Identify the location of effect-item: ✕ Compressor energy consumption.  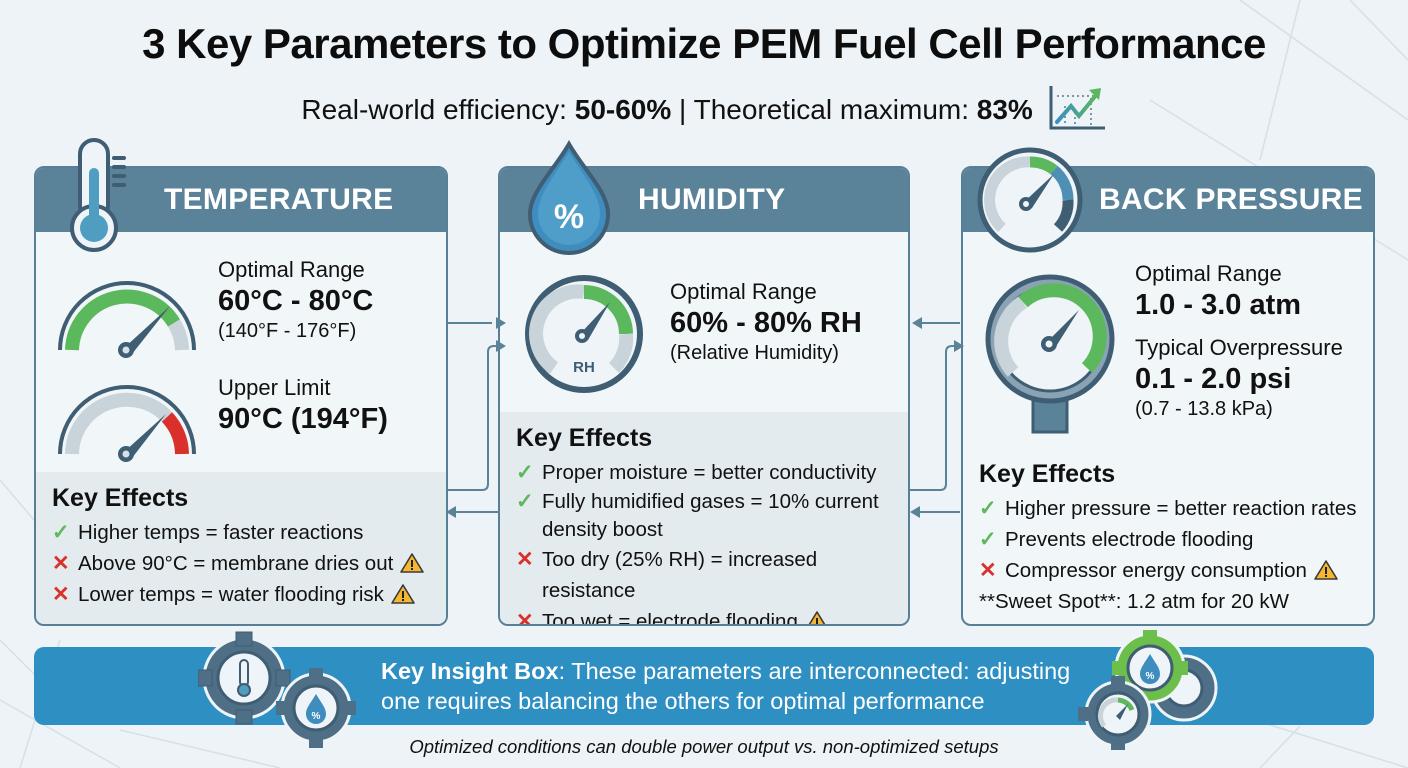
(1168, 570).